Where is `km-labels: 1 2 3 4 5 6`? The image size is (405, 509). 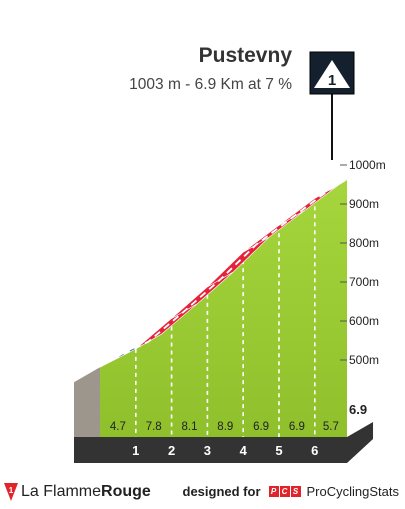
km-labels: 1 2 3 4 5 6 is located at coordinates (225, 450).